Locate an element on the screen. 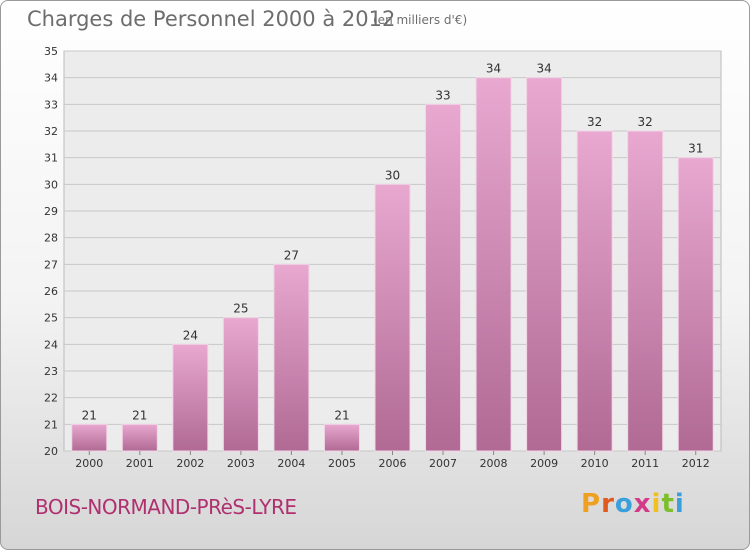 The width and height of the screenshot is (750, 550). y-tick-label: 23 is located at coordinates (51, 371).